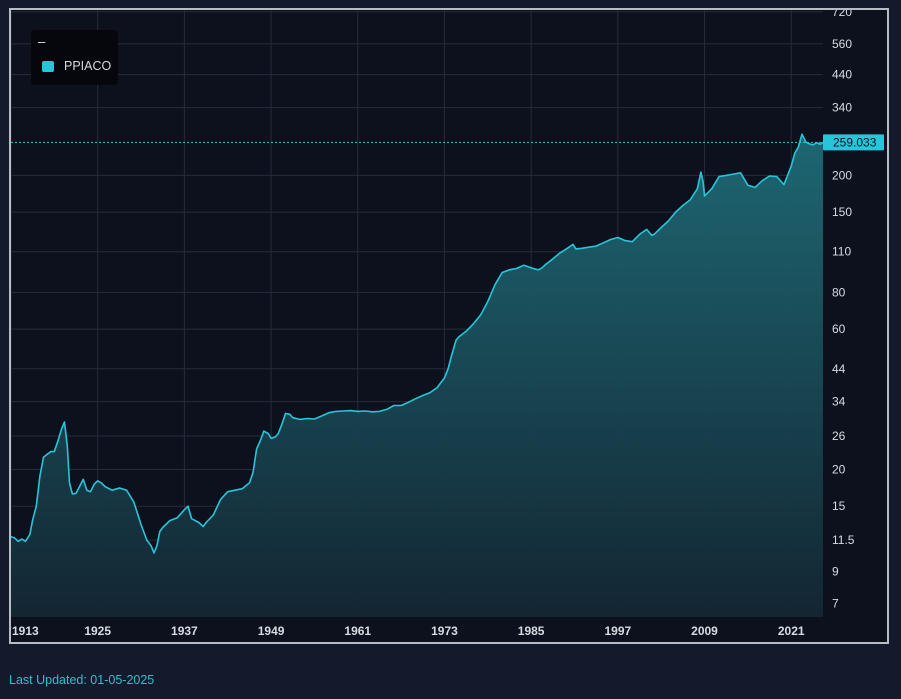  I want to click on y-tick-label: 15, so click(839, 506).